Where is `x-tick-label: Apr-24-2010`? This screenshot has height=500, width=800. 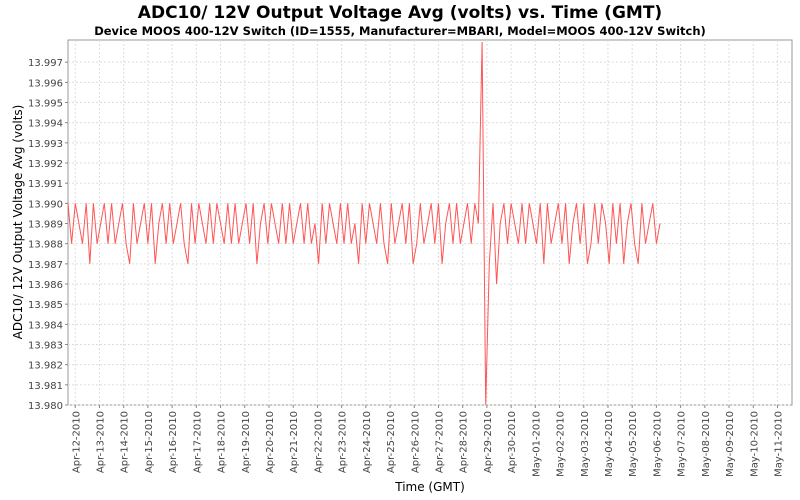 x-tick-label: Apr-24-2010 is located at coordinates (367, 442).